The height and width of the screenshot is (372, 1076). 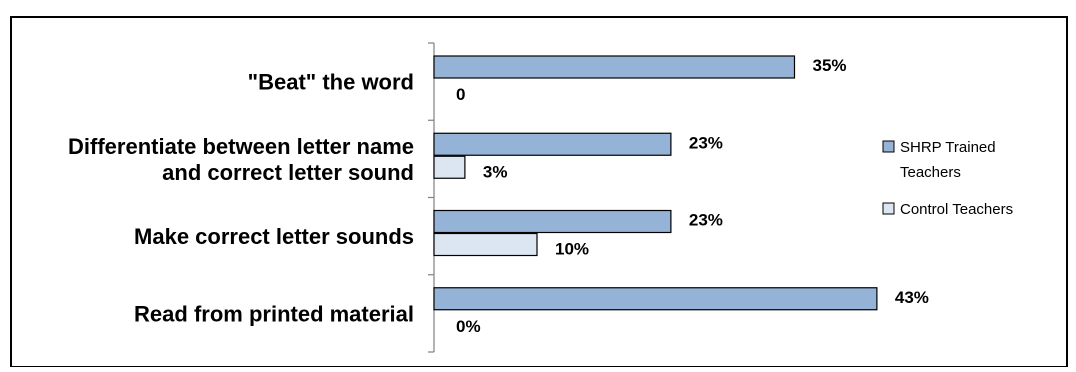 I want to click on data-label: 0%, so click(x=468, y=326).